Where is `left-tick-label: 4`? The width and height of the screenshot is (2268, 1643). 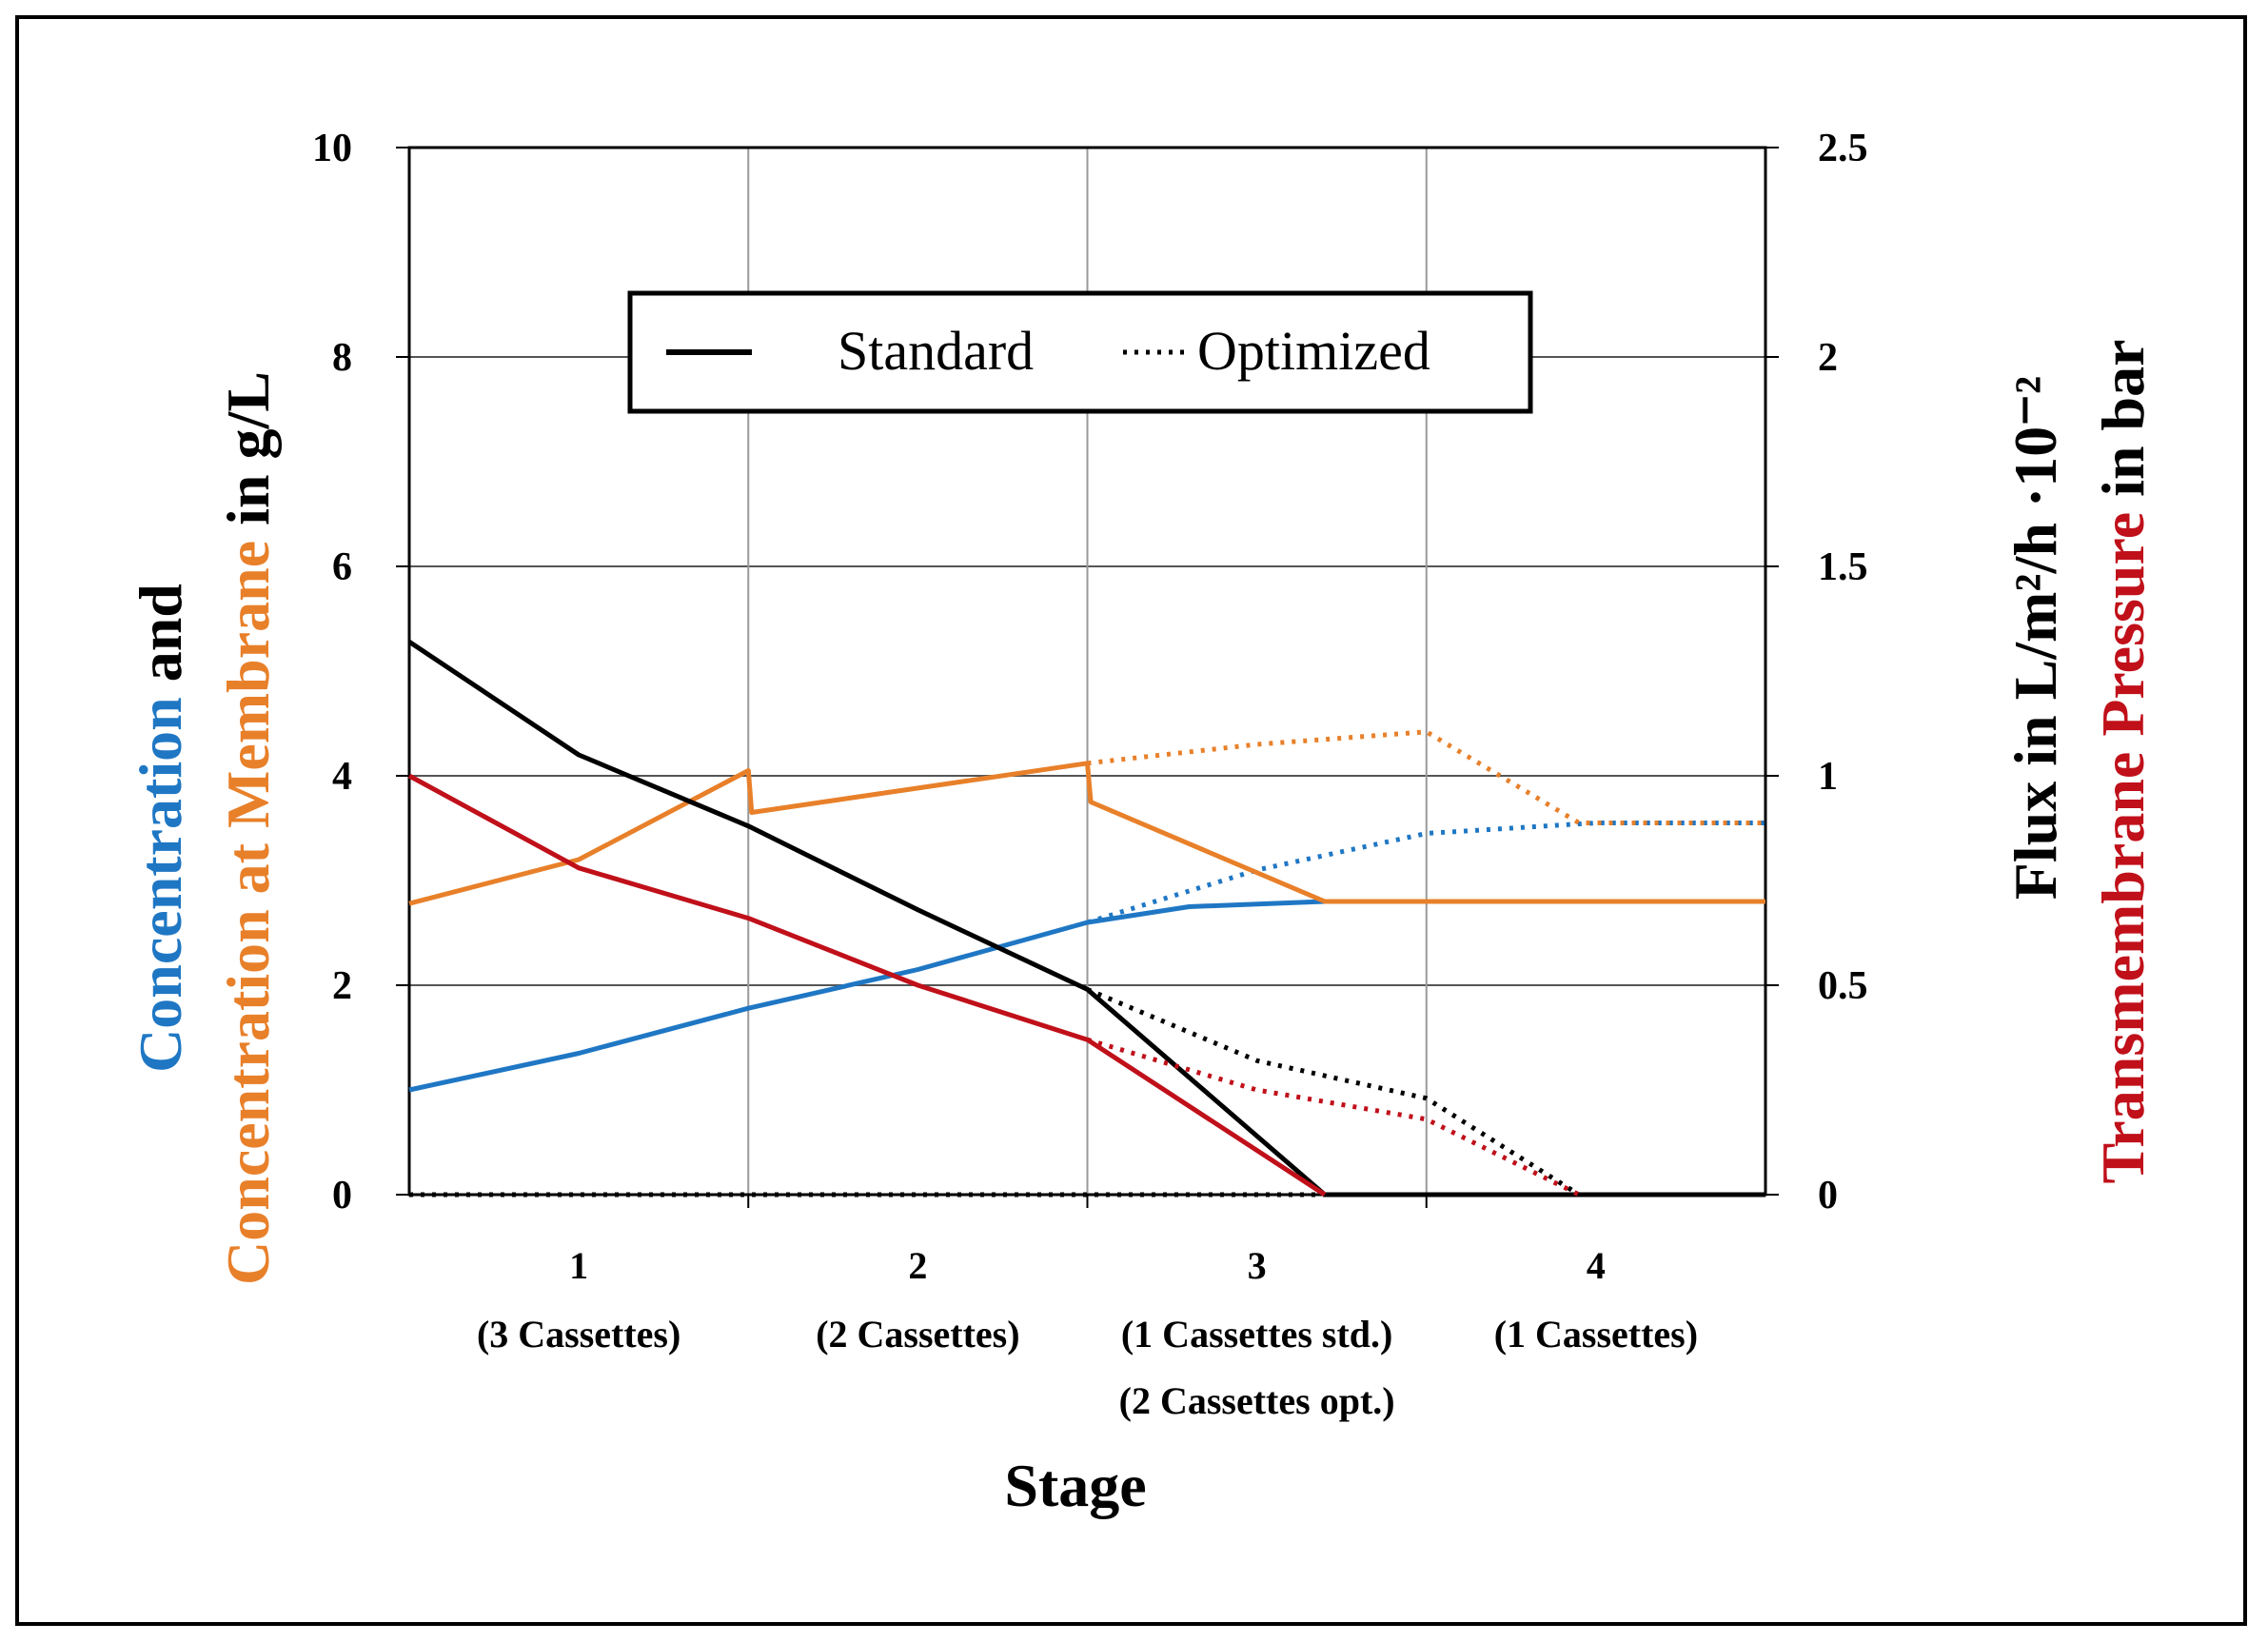
left-tick-label: 4 is located at coordinates (342, 777).